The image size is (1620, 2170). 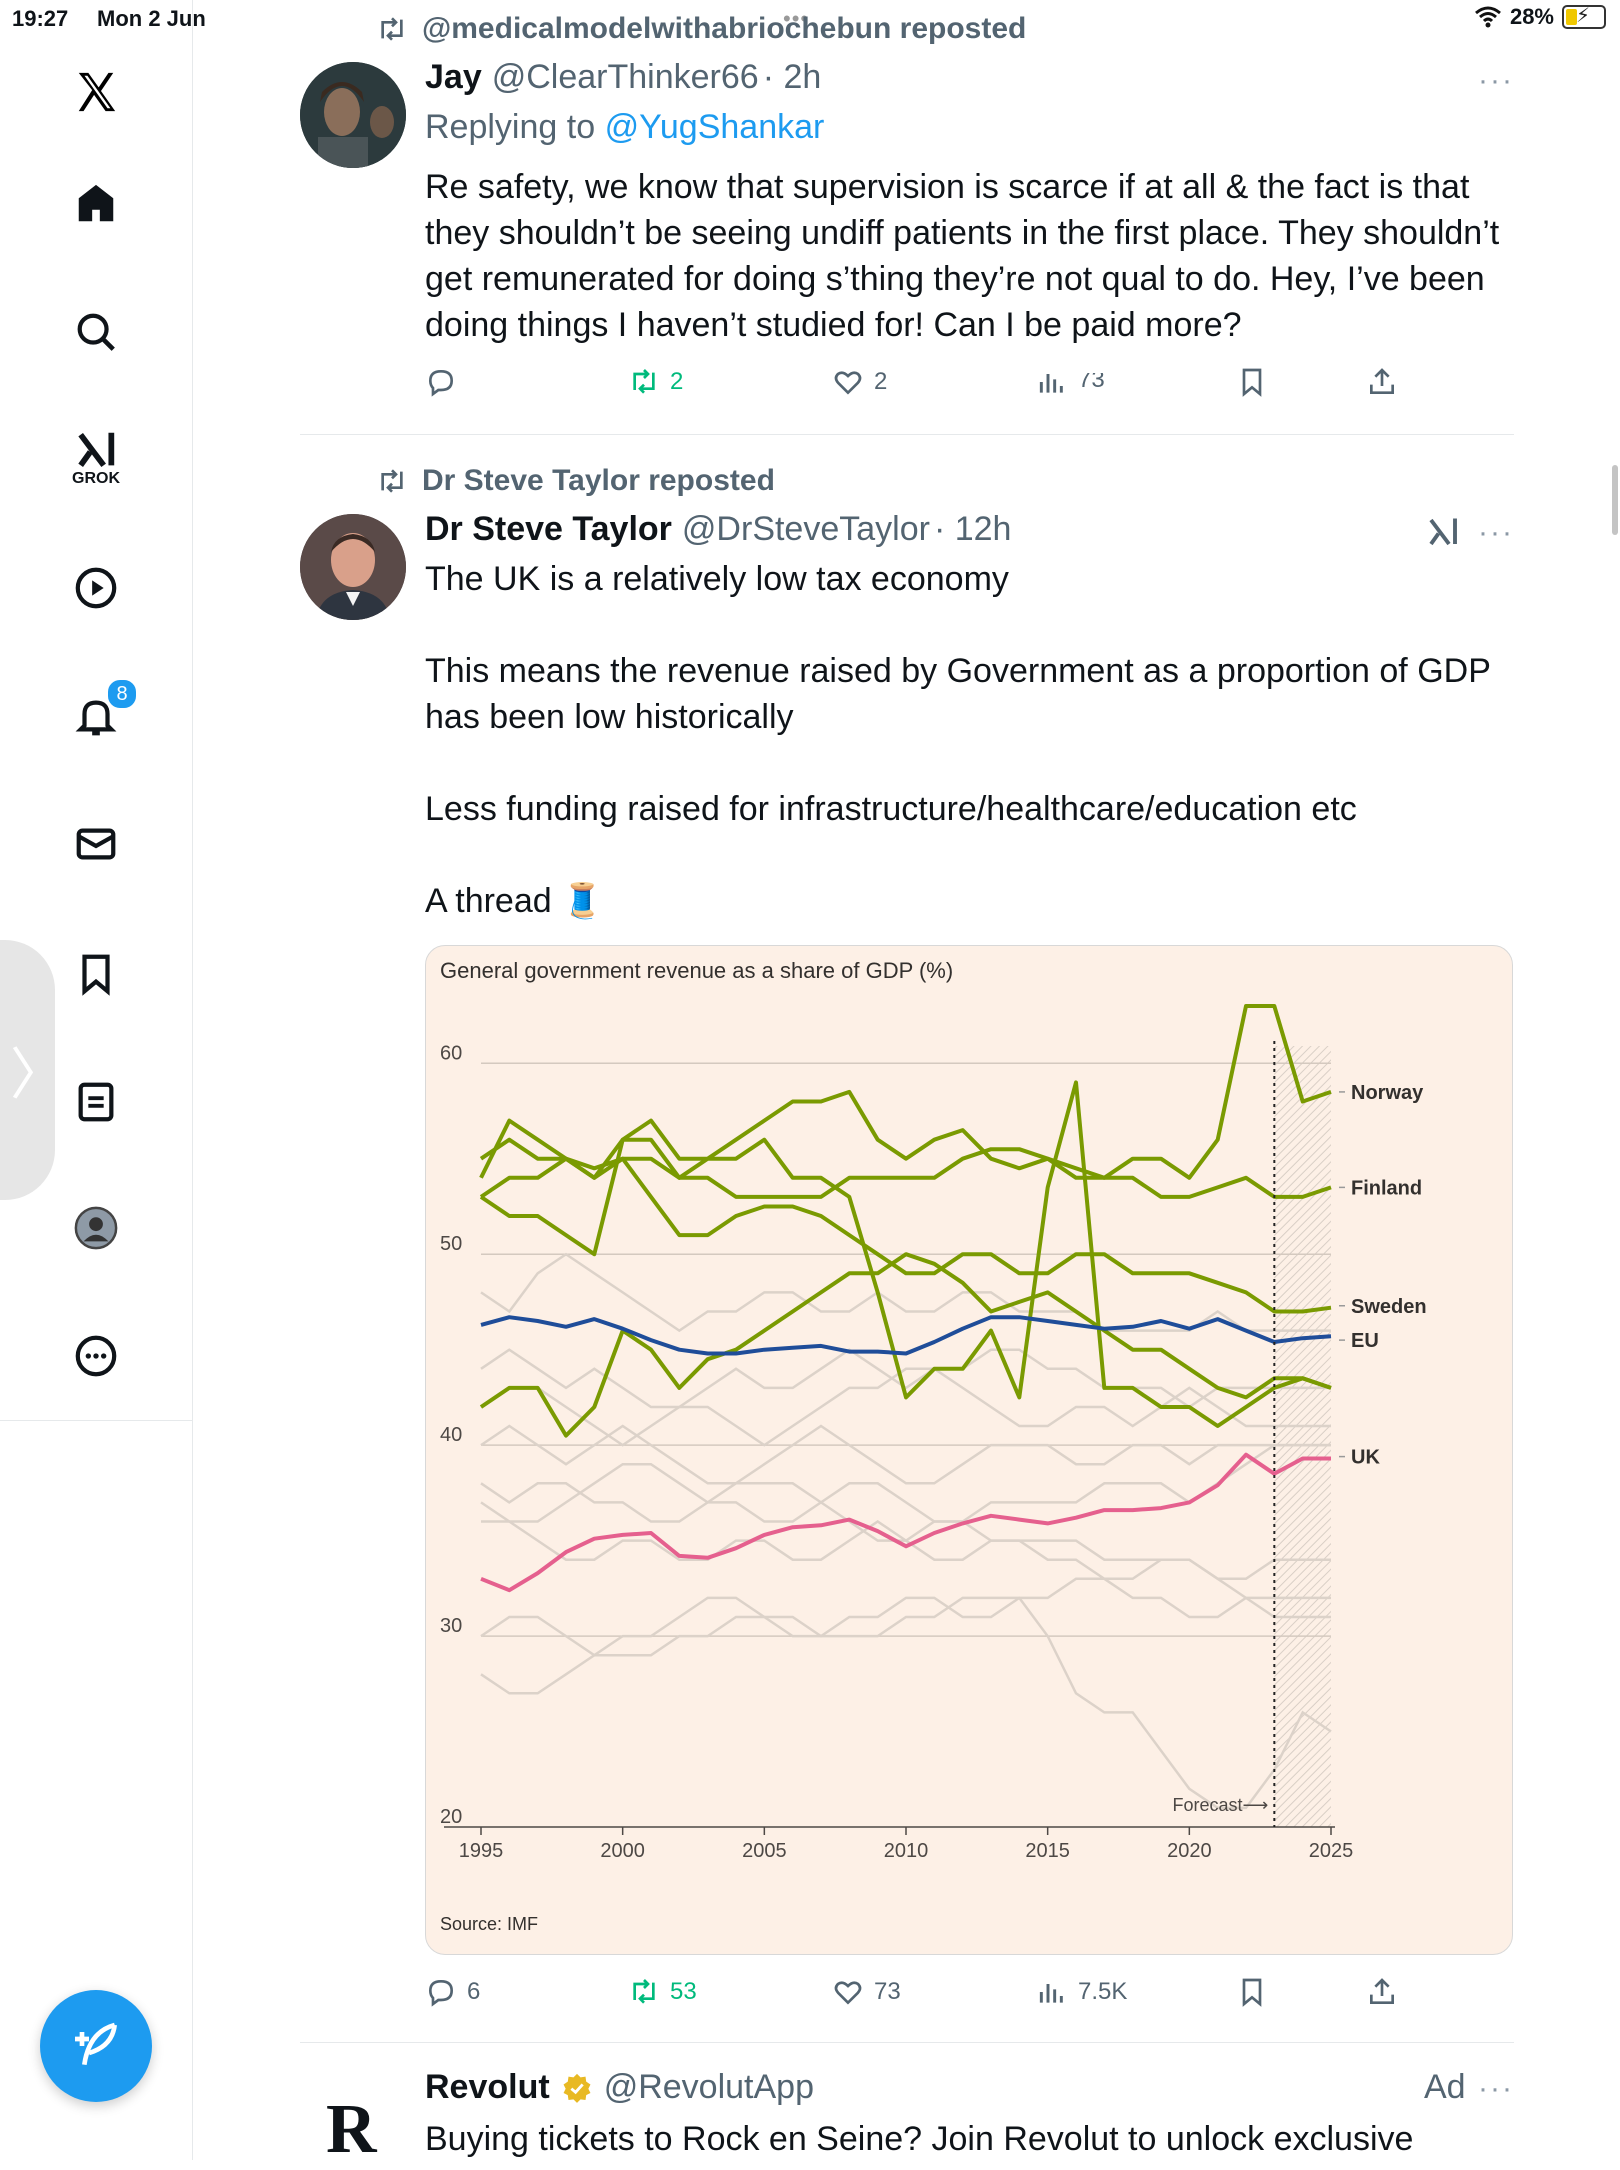 I want to click on reply-button: 6, so click(x=452, y=1992).